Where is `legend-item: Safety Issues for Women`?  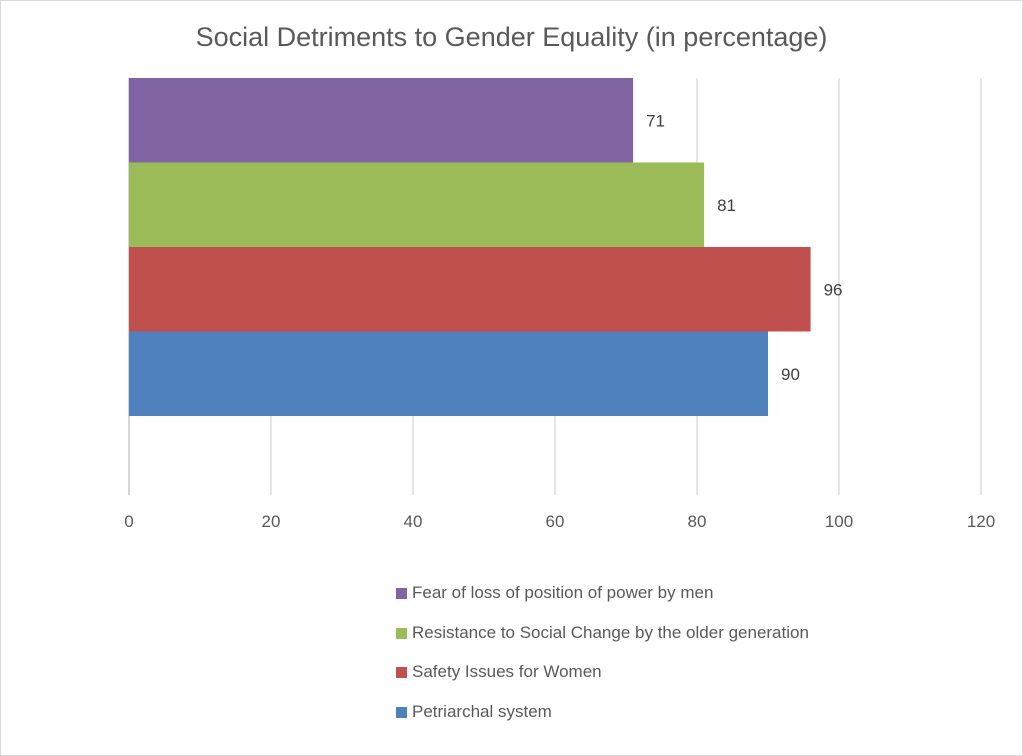
legend-item: Safety Issues for Women is located at coordinates (602, 682).